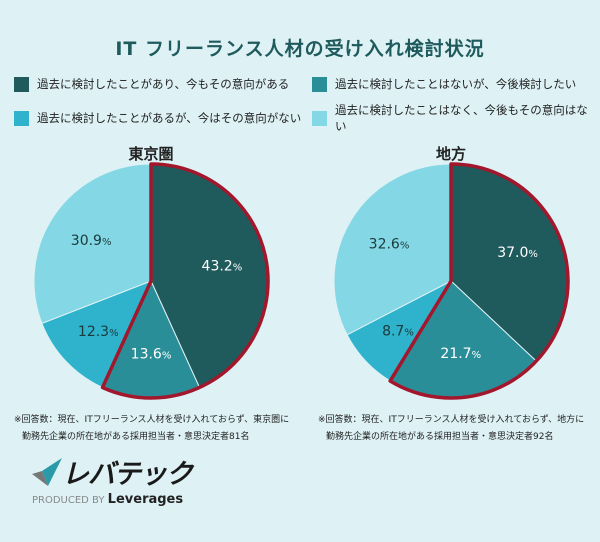  Describe the element at coordinates (440, 437) in the screenshot. I see `footnote-line: 勤務先企業の所在地がある採用担当者・意思決定者92名` at that location.